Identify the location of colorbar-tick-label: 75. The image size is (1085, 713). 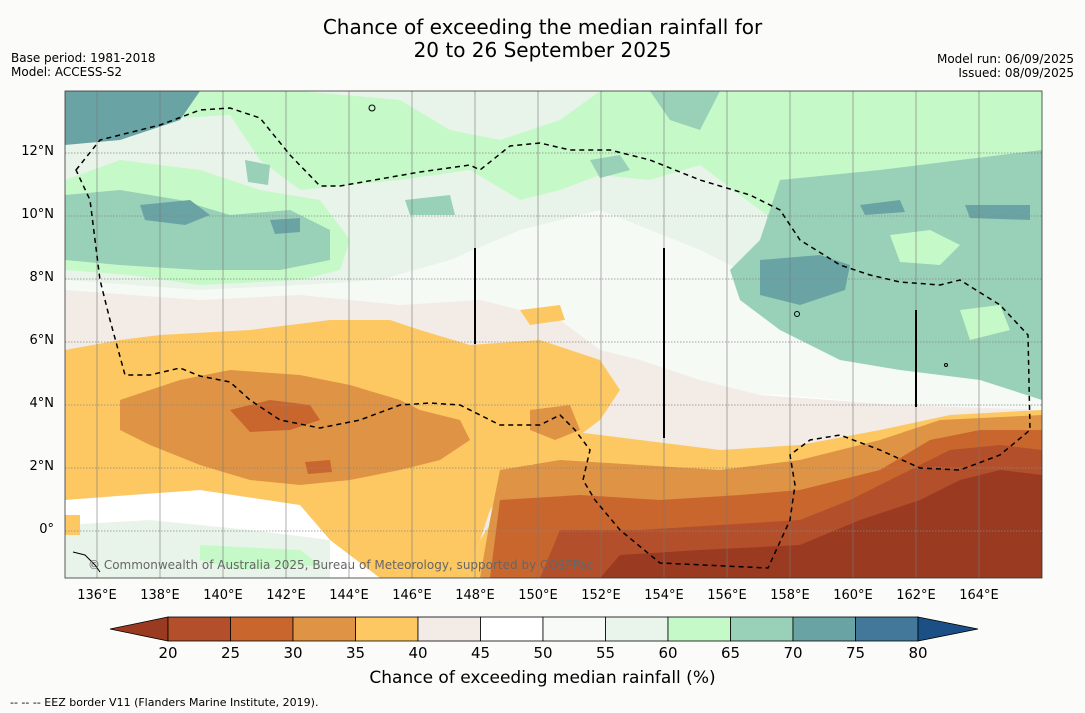
(855, 653).